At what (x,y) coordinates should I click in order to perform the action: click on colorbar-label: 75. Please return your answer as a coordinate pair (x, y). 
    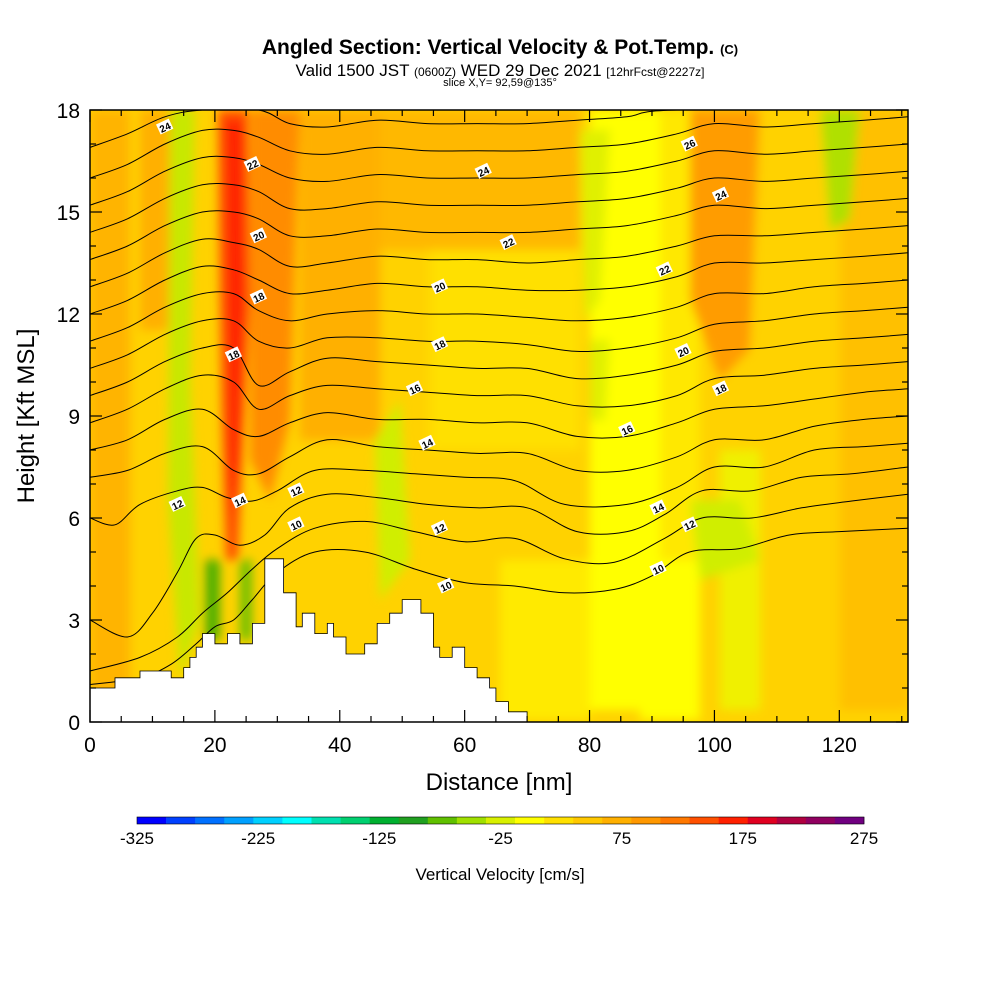
    Looking at the image, I should click on (621, 838).